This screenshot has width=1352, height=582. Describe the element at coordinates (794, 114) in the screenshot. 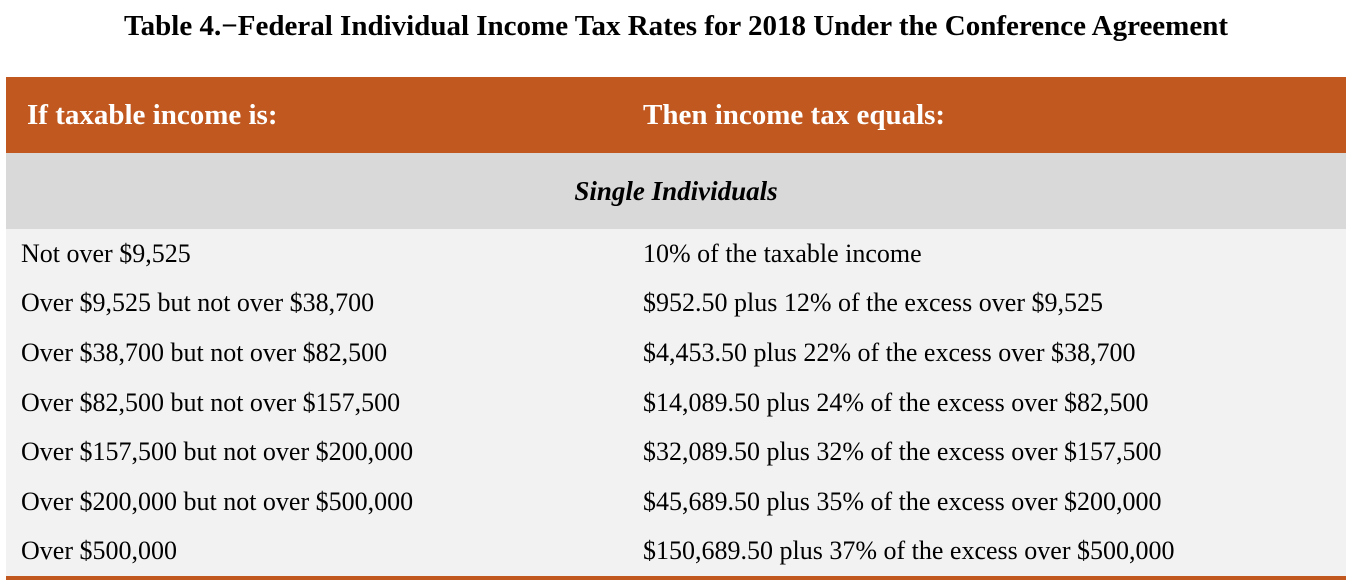

I see `column-header-income-tax: Then income tax equals:` at that location.